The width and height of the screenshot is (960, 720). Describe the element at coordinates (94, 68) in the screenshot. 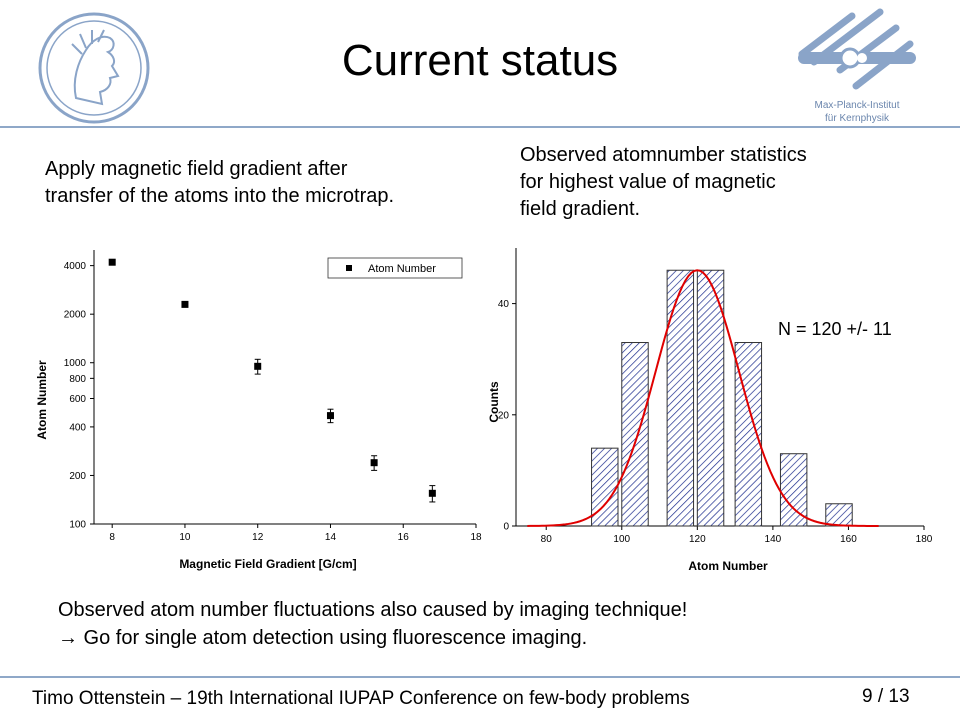

I see `mpg-logo` at that location.